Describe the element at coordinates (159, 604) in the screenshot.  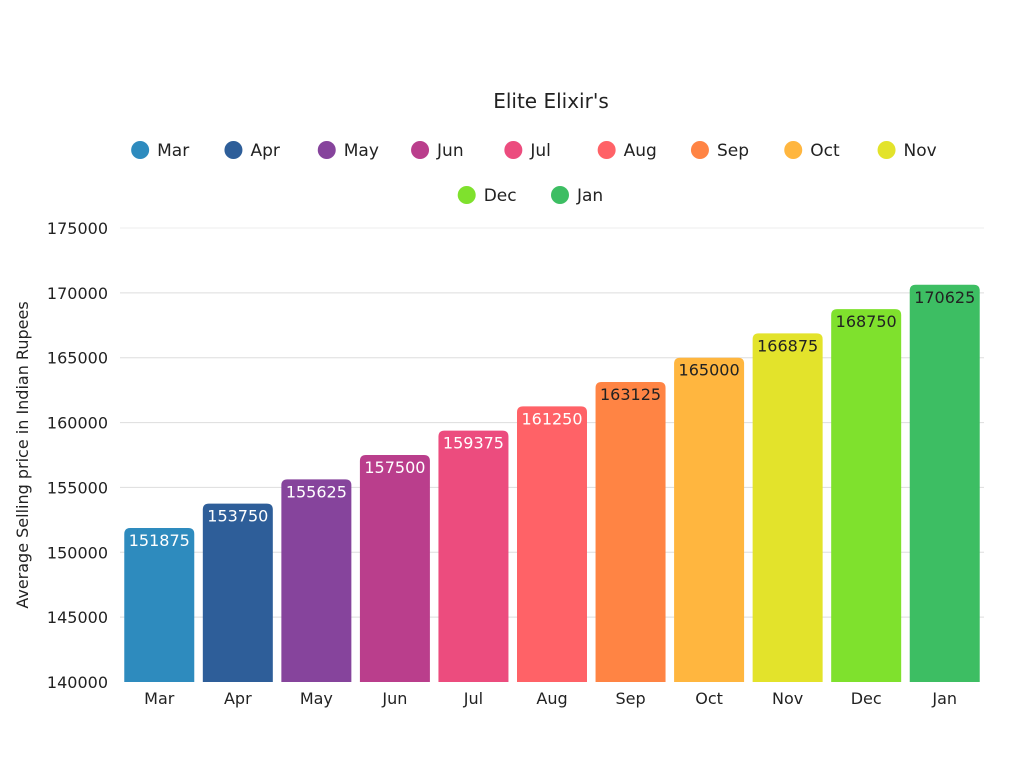
I see `bar-mar` at that location.